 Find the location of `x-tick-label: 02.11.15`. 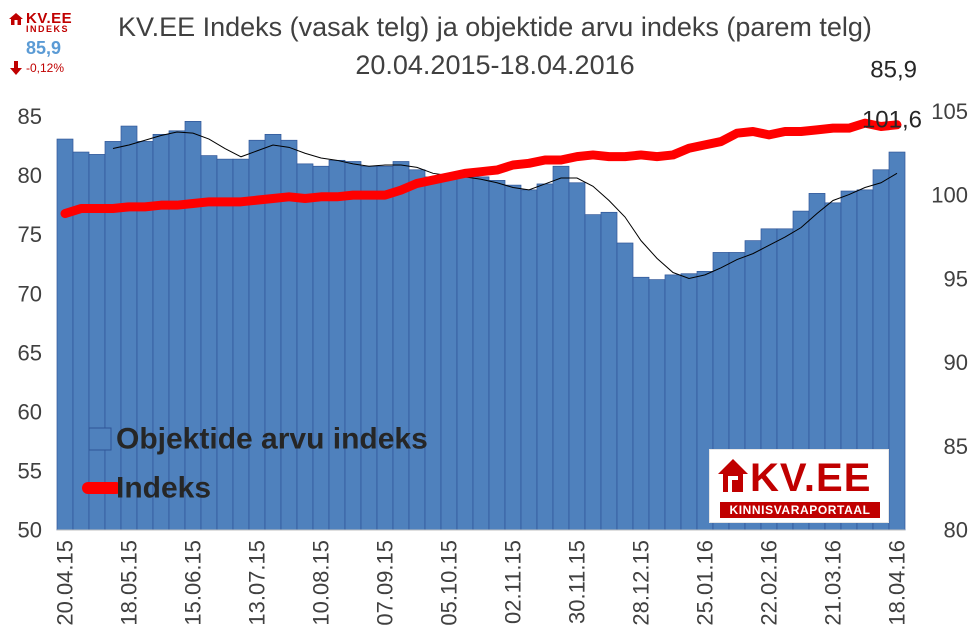

x-tick-label: 02.11.15 is located at coordinates (513, 582).